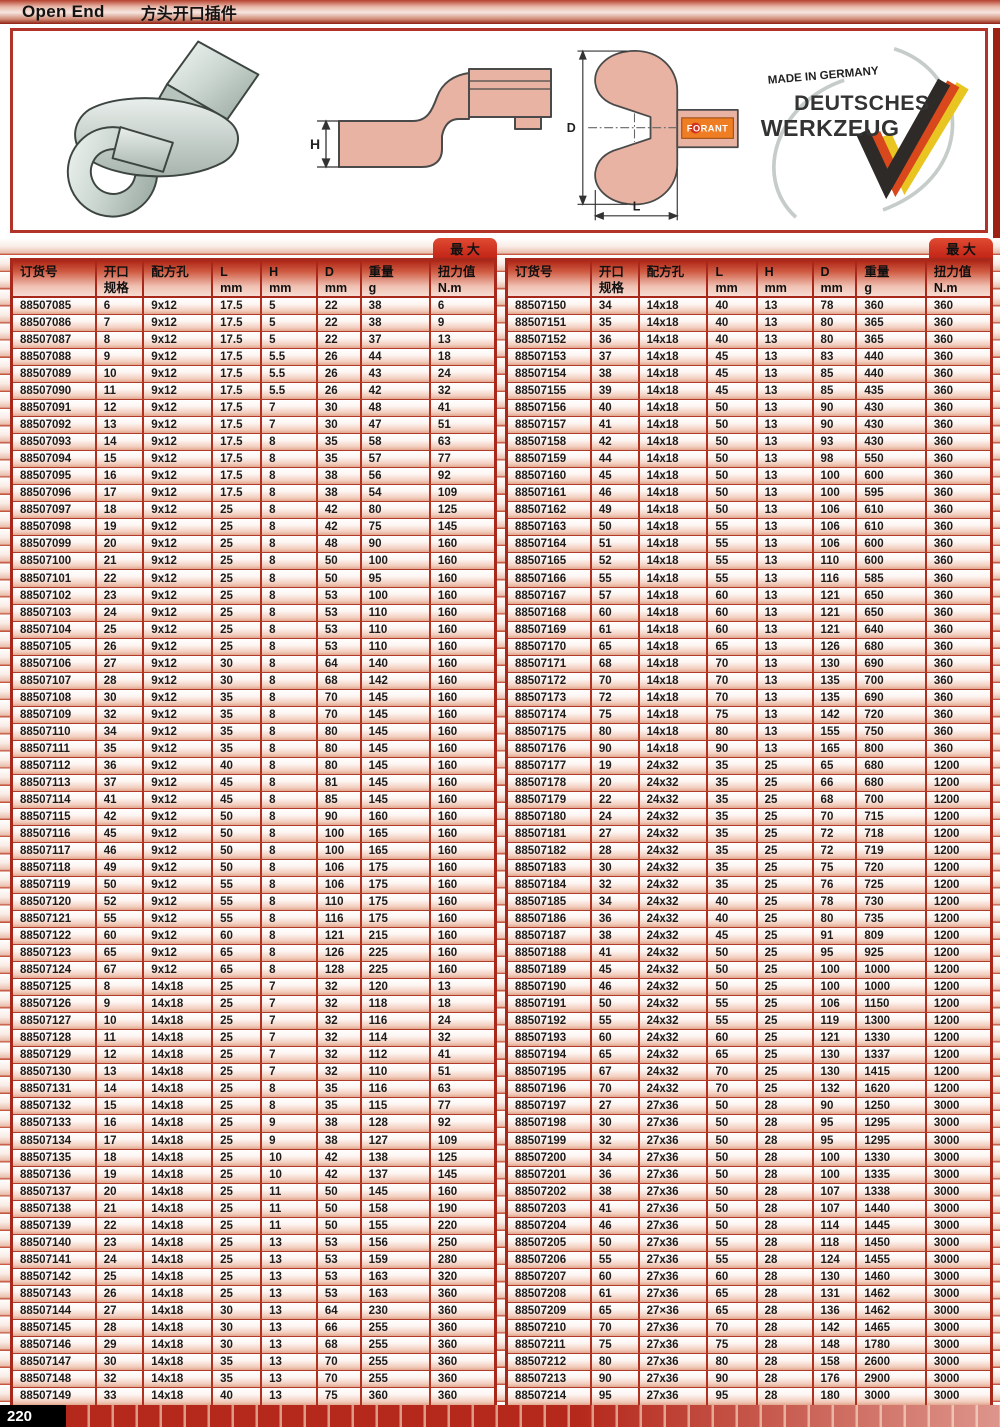  What do you see at coordinates (550, 1038) in the screenshot?
I see `table-cell: 88507193` at bounding box center [550, 1038].